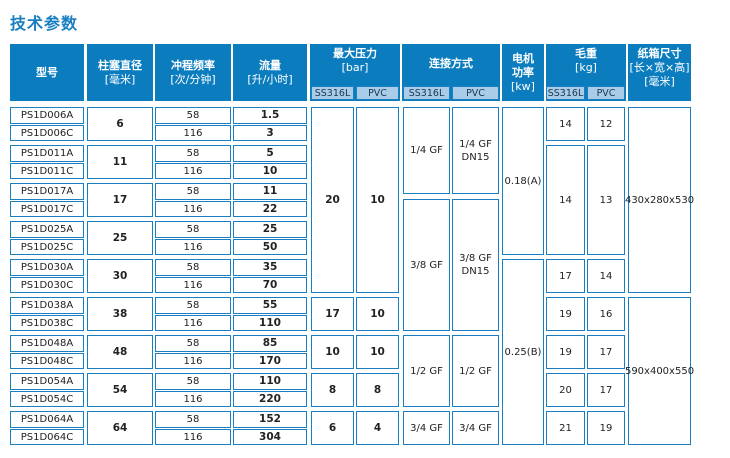  Describe the element at coordinates (523, 65) in the screenshot. I see `header-motor-label: 电机 功率` at that location.